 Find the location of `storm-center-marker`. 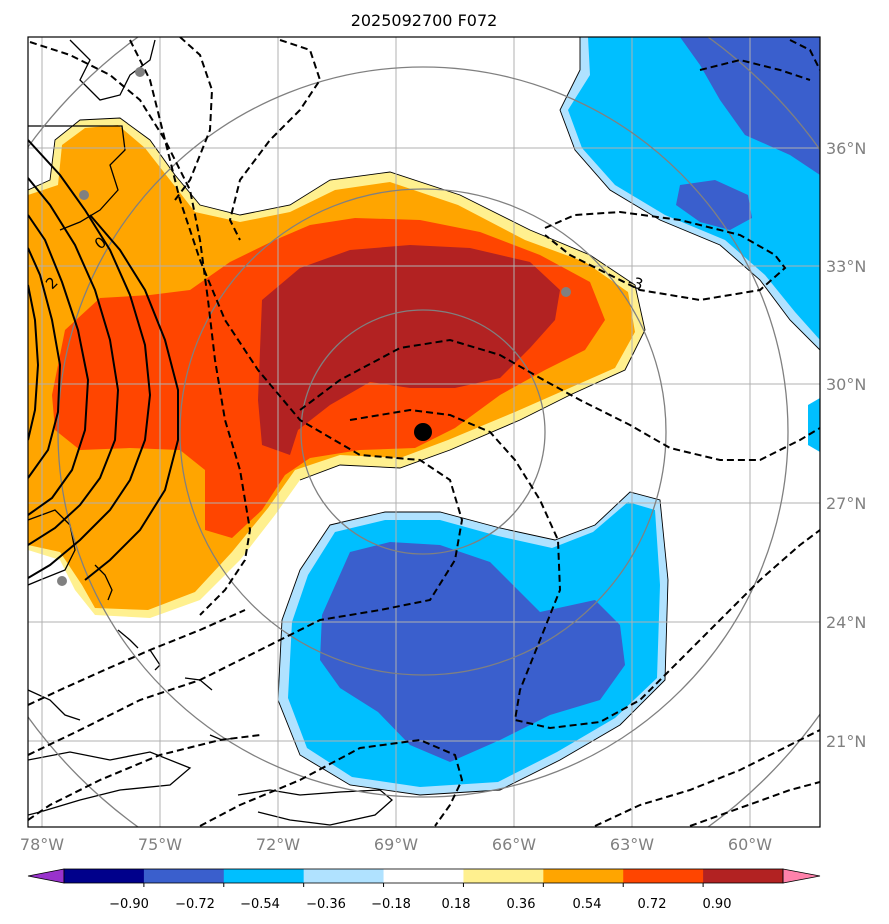

storm-center-marker is located at coordinates (423, 432).